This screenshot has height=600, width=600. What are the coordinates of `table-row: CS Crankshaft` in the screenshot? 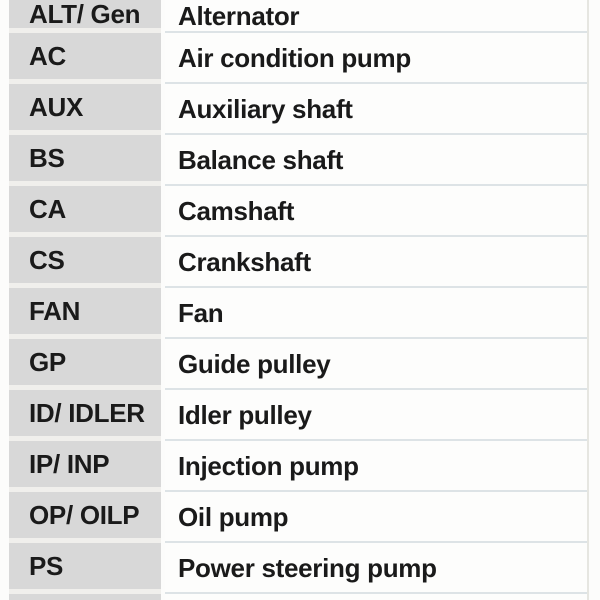 It's located at (299, 262).